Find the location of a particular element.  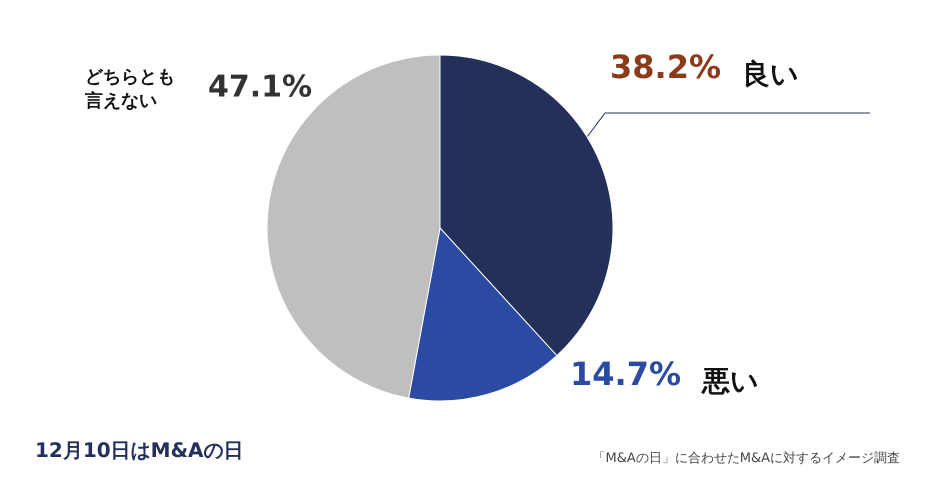

data-label: 38.2% is located at coordinates (666, 67).